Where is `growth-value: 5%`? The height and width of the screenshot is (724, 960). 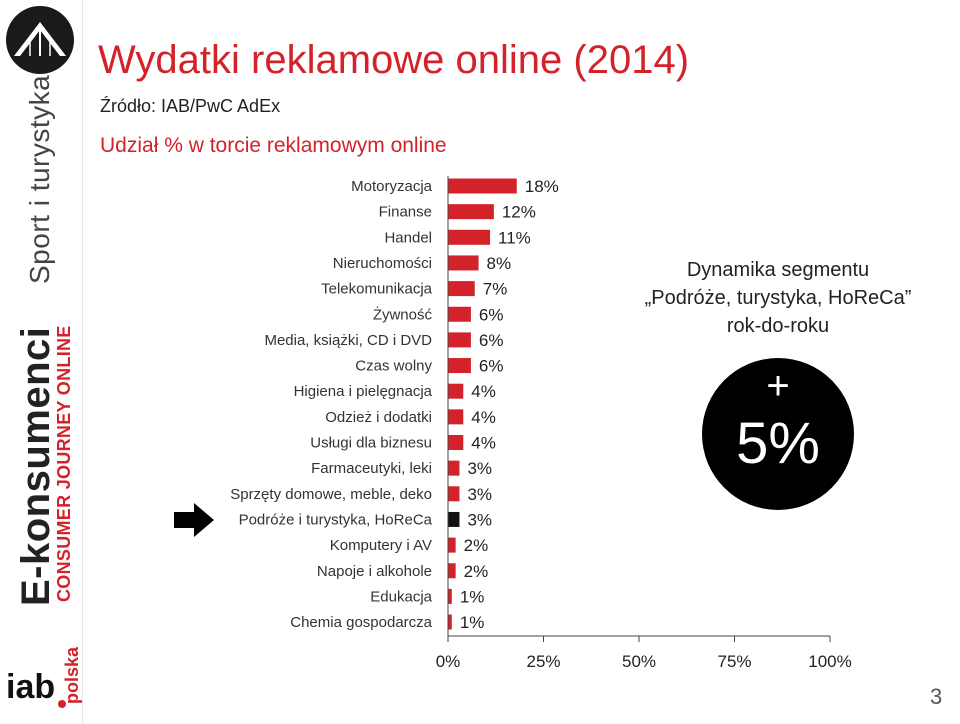 growth-value: 5% is located at coordinates (778, 443).